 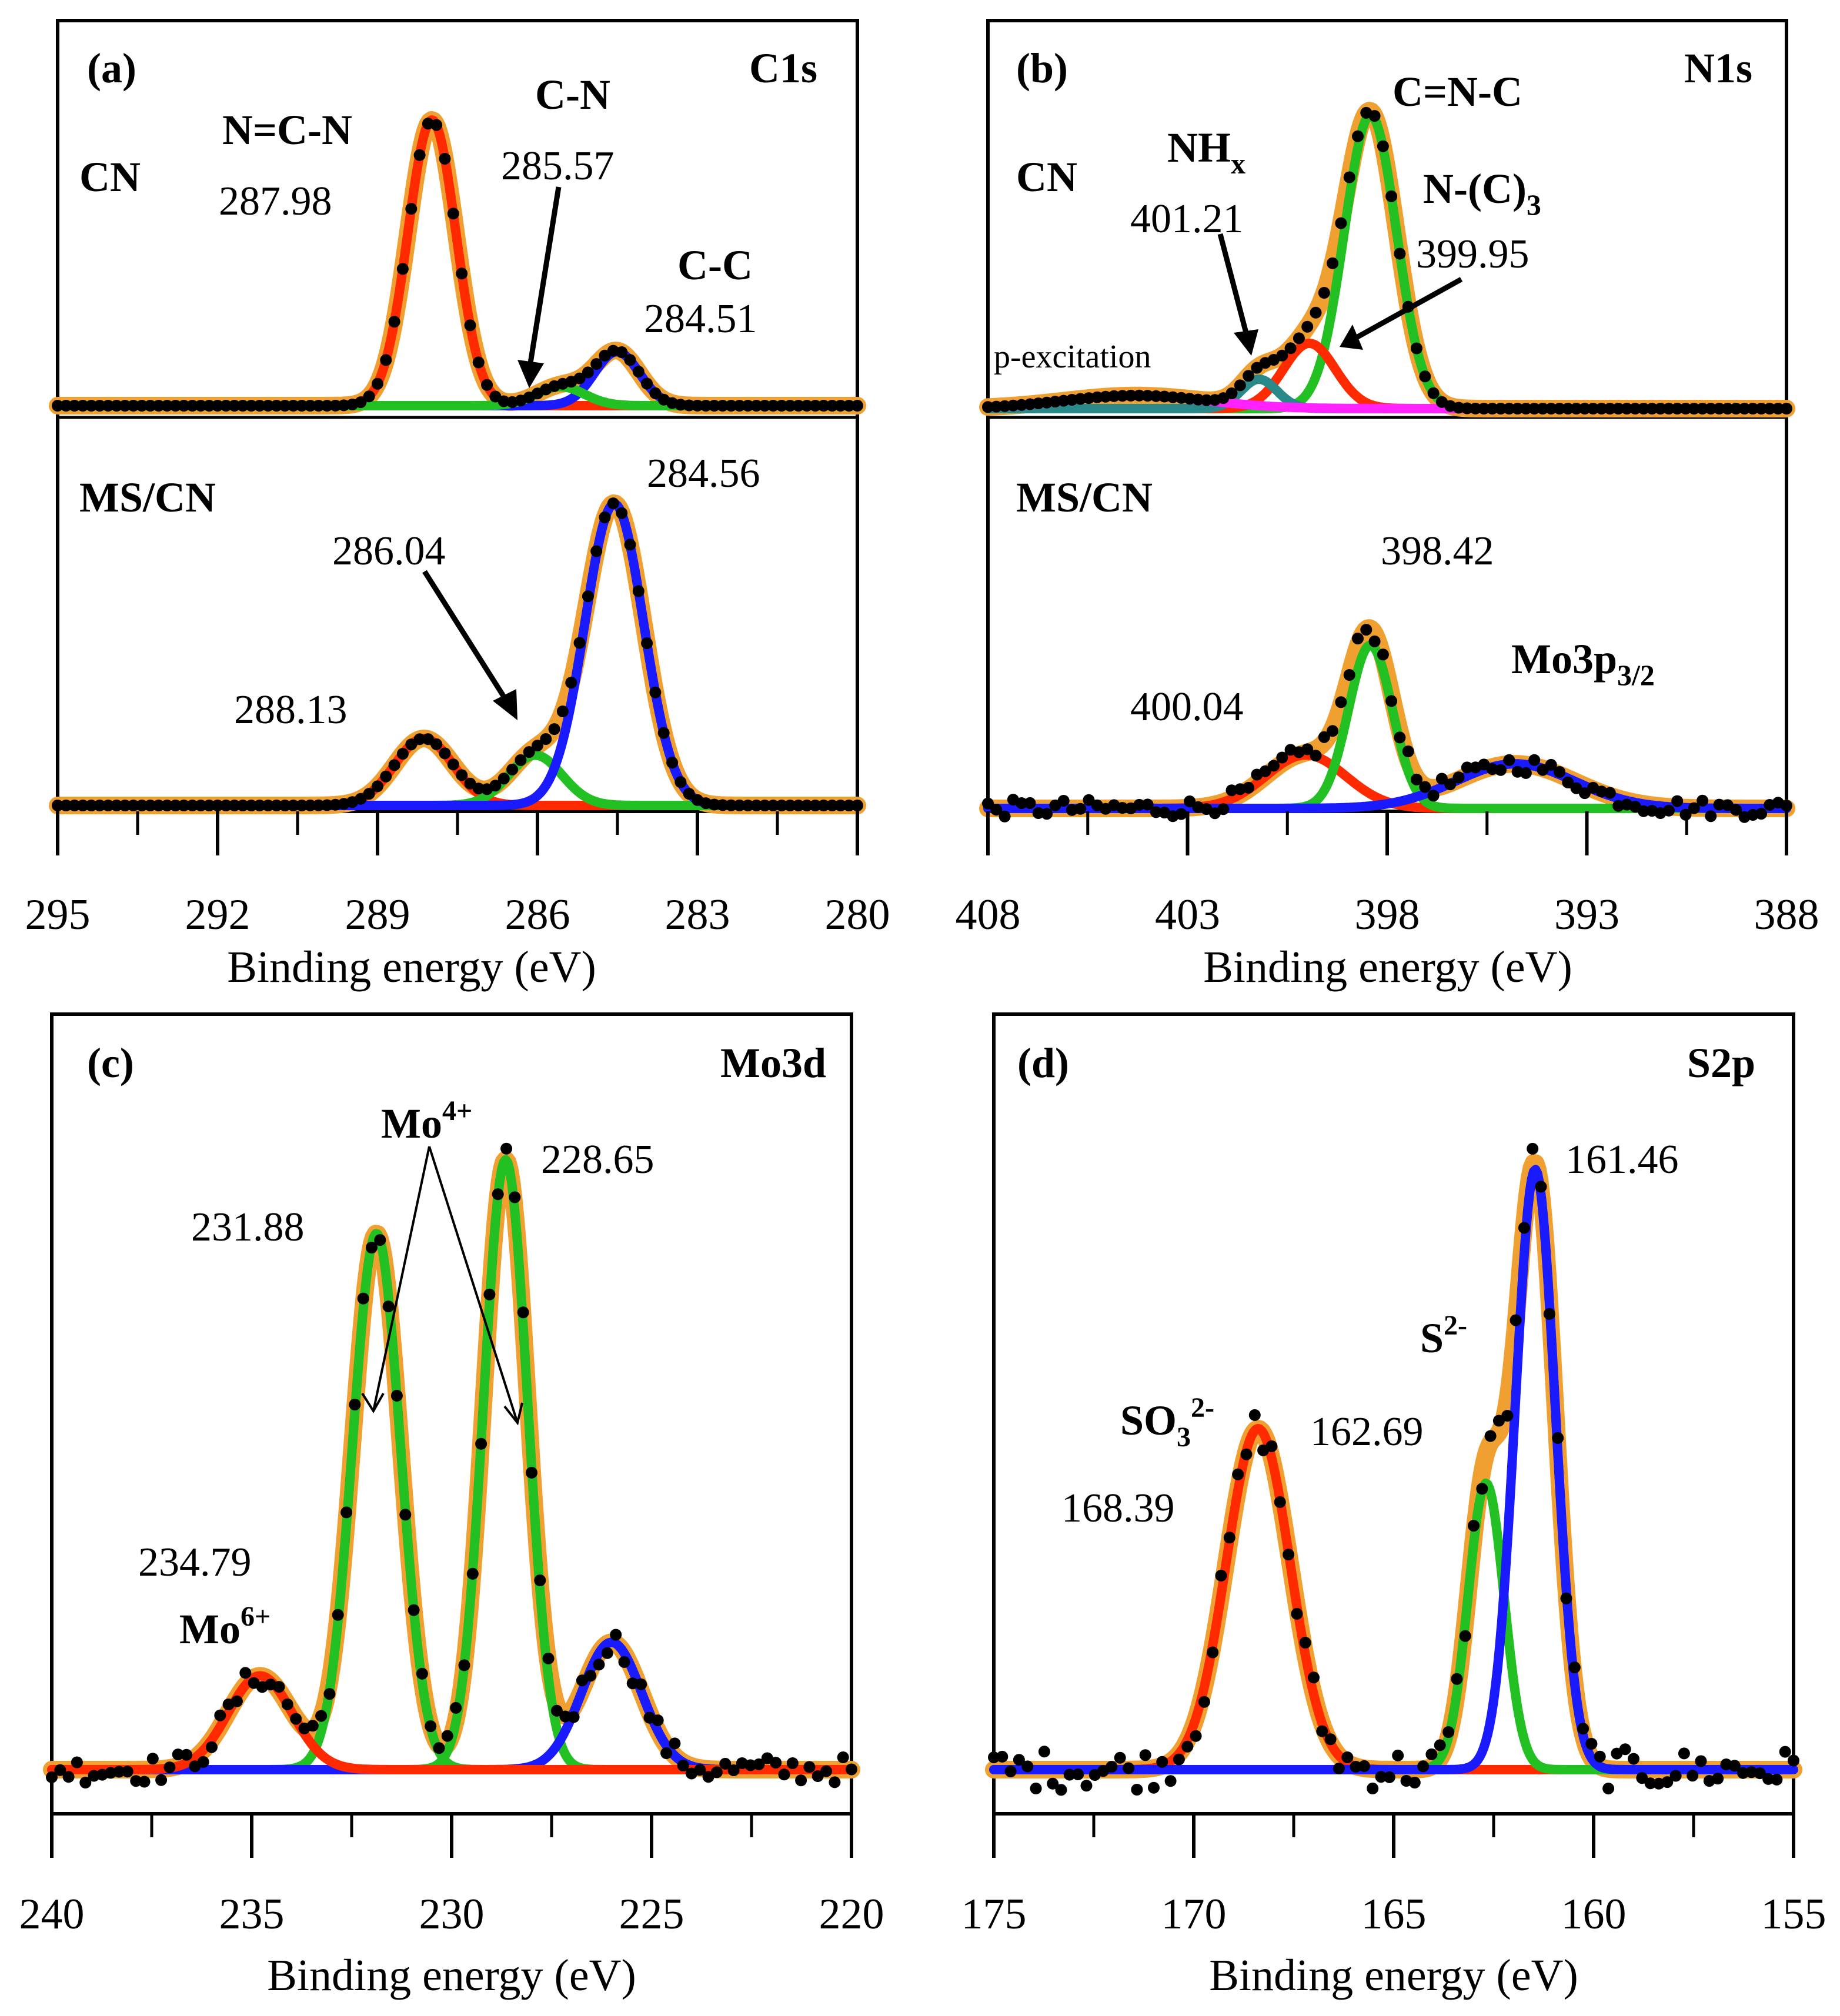 I want to click on x-tick-label: 225, so click(x=651, y=1914).